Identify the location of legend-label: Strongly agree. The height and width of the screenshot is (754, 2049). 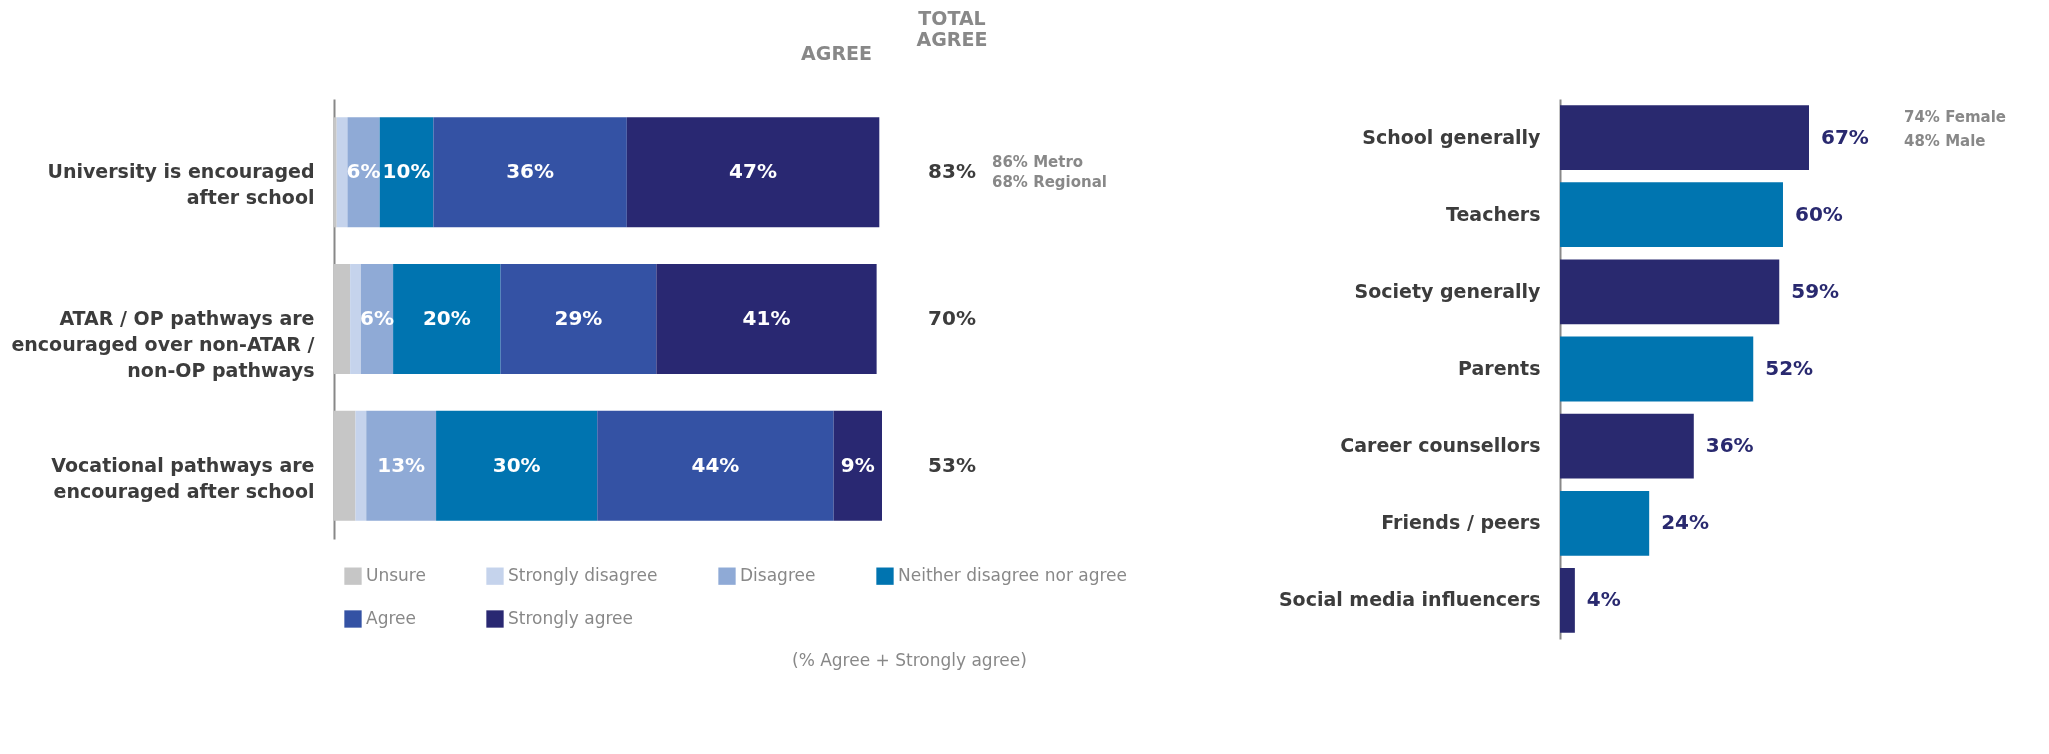
(570, 618).